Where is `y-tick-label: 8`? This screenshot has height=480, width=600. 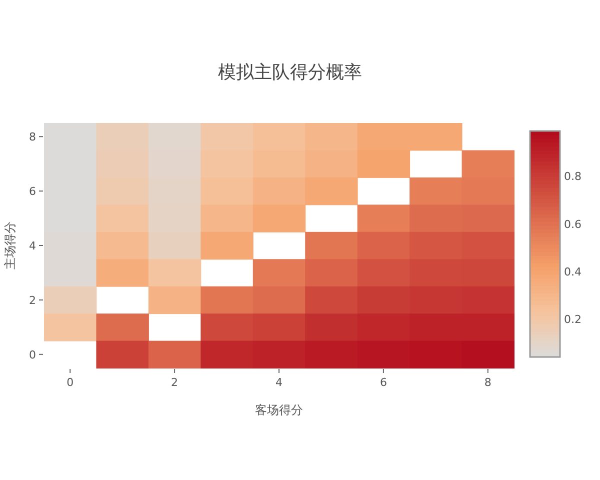
y-tick-label: 8 is located at coordinates (32, 137).